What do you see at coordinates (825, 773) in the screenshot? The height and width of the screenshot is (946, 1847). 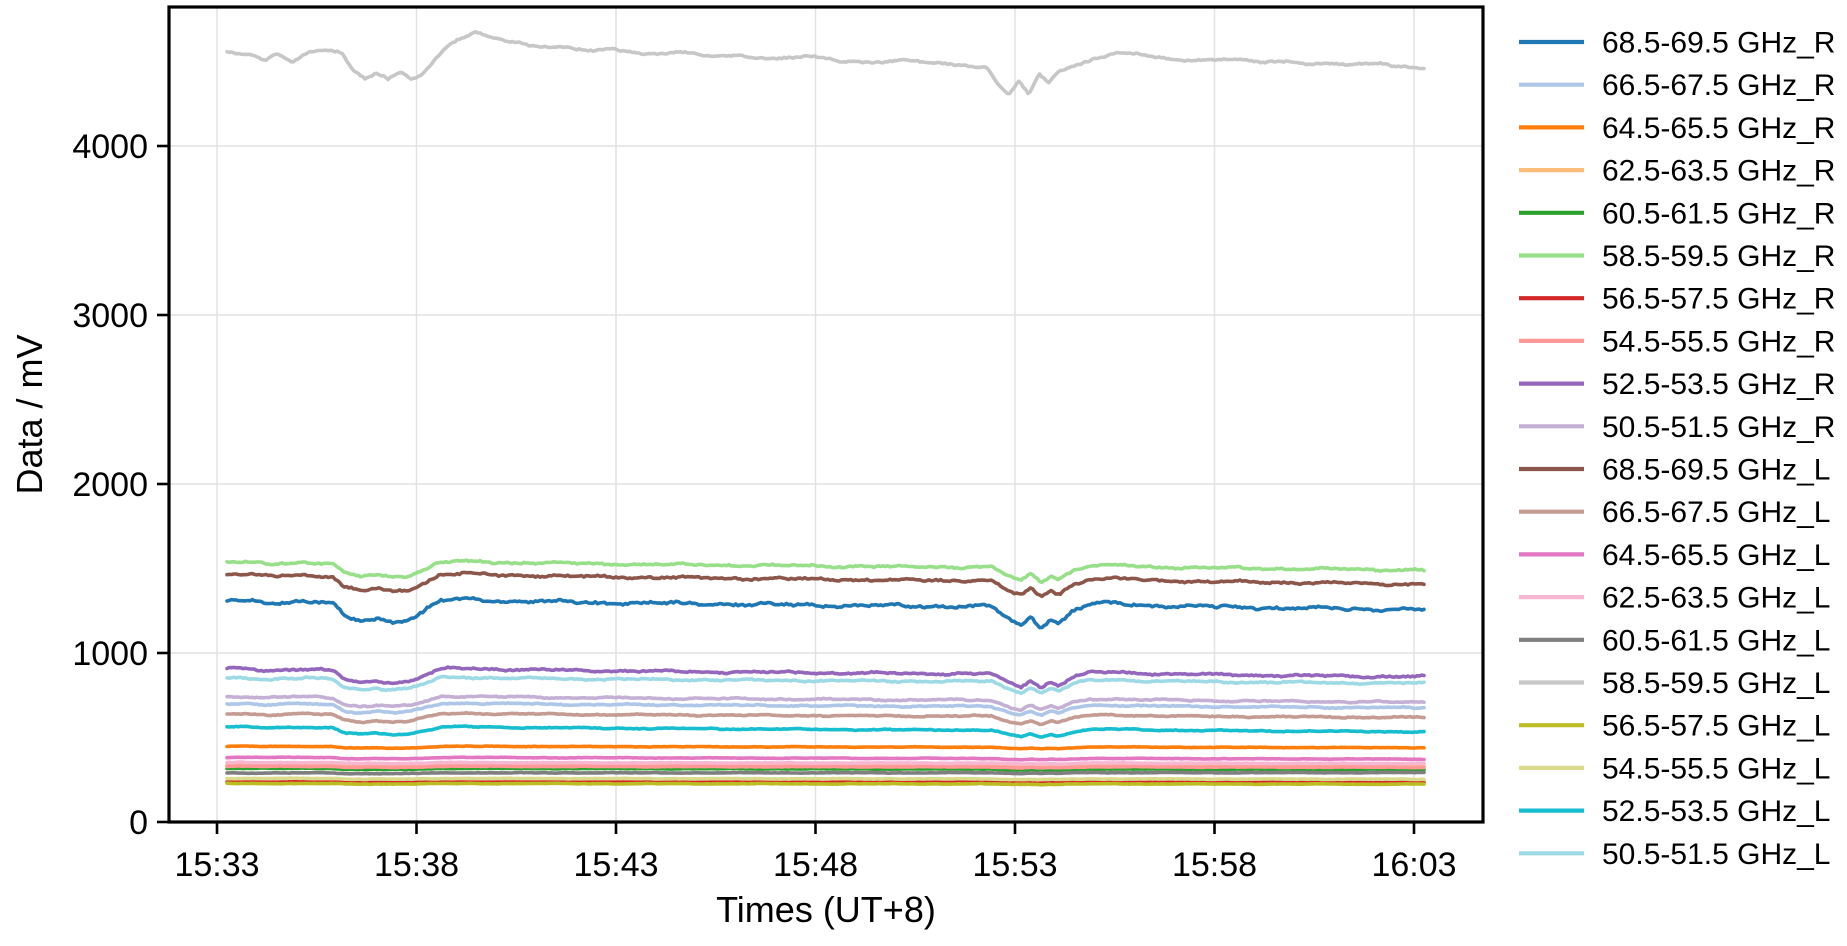 I see `series-line-60-5-61-5-ghz-l` at bounding box center [825, 773].